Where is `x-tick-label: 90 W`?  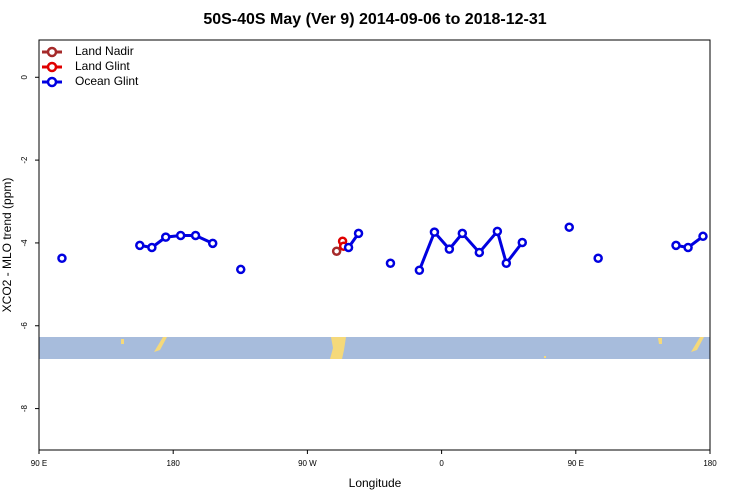 x-tick-label: 90 W is located at coordinates (307, 463).